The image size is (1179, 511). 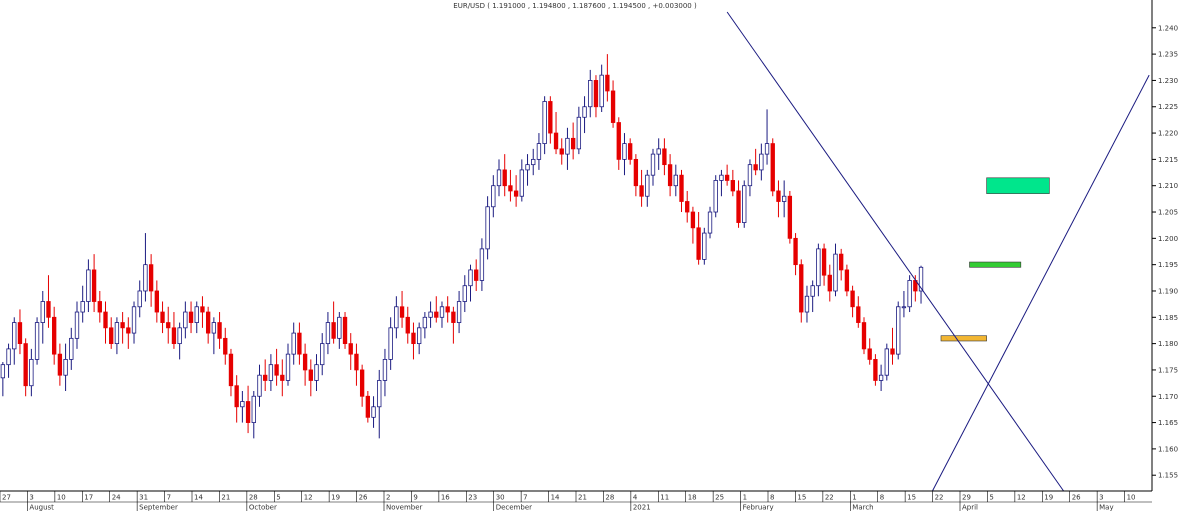 I want to click on x-tick-label: 7, so click(x=525, y=498).